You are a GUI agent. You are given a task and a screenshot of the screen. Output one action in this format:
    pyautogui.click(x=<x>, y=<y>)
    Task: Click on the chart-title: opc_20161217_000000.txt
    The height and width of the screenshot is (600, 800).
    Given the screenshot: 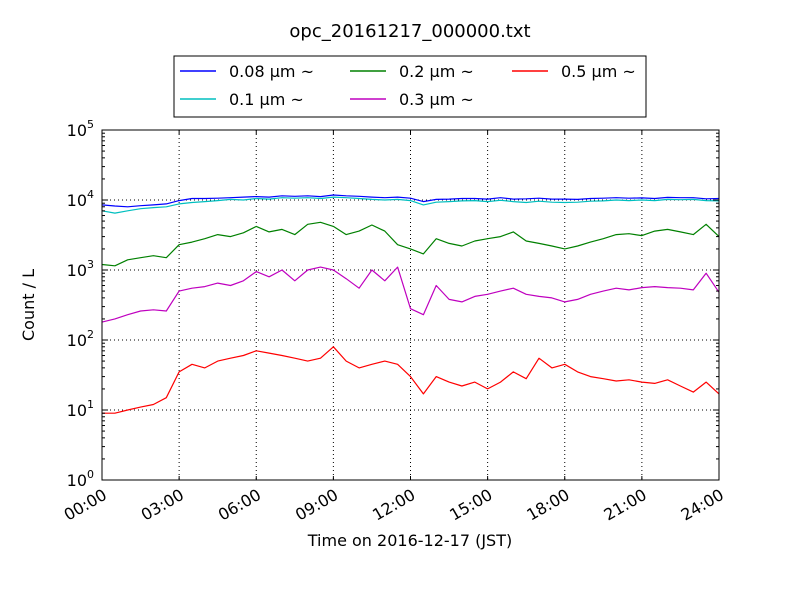 What is the action you would take?
    pyautogui.click(x=409, y=31)
    